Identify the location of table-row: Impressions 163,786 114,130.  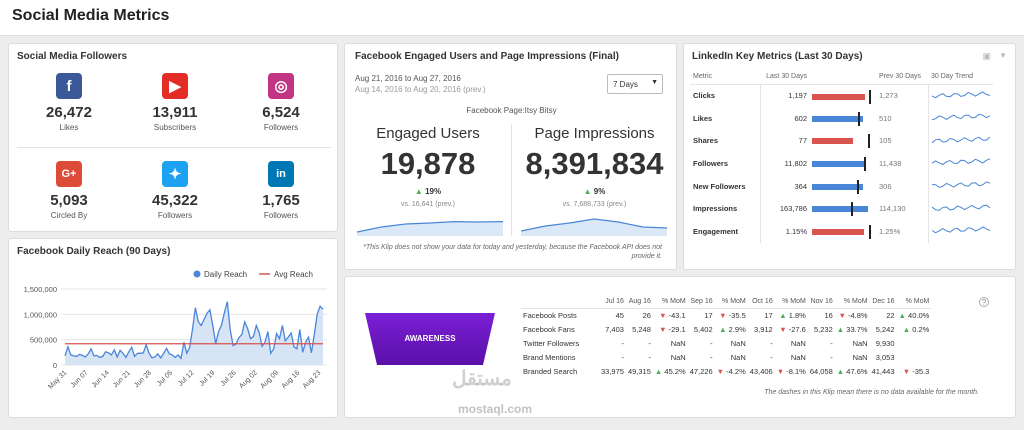
(841, 209).